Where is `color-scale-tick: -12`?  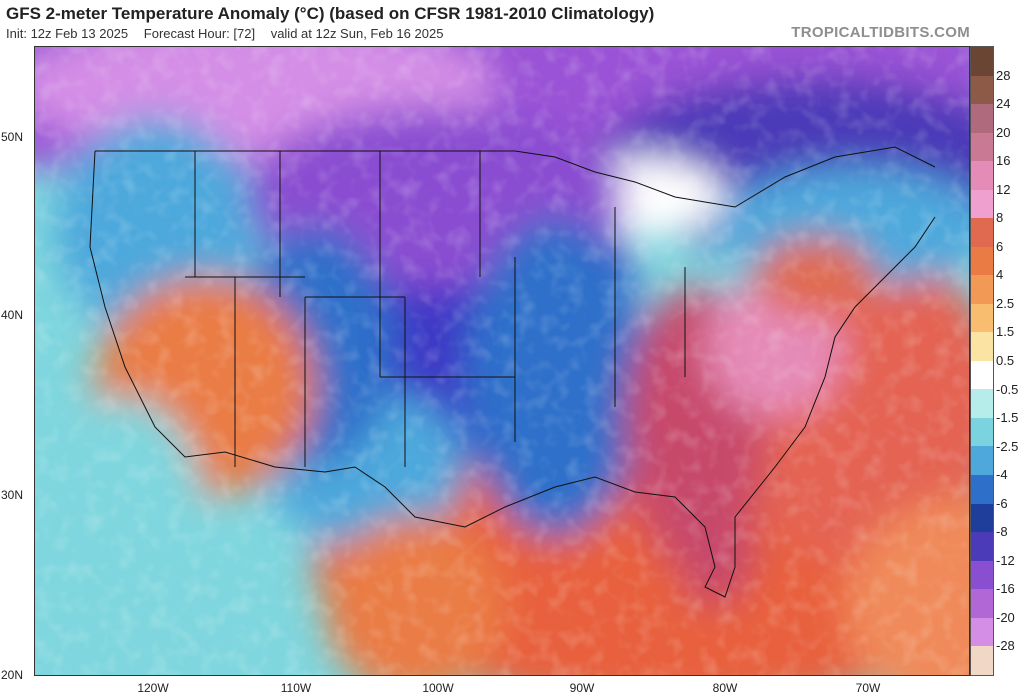 color-scale-tick: -12 is located at coordinates (1005, 560).